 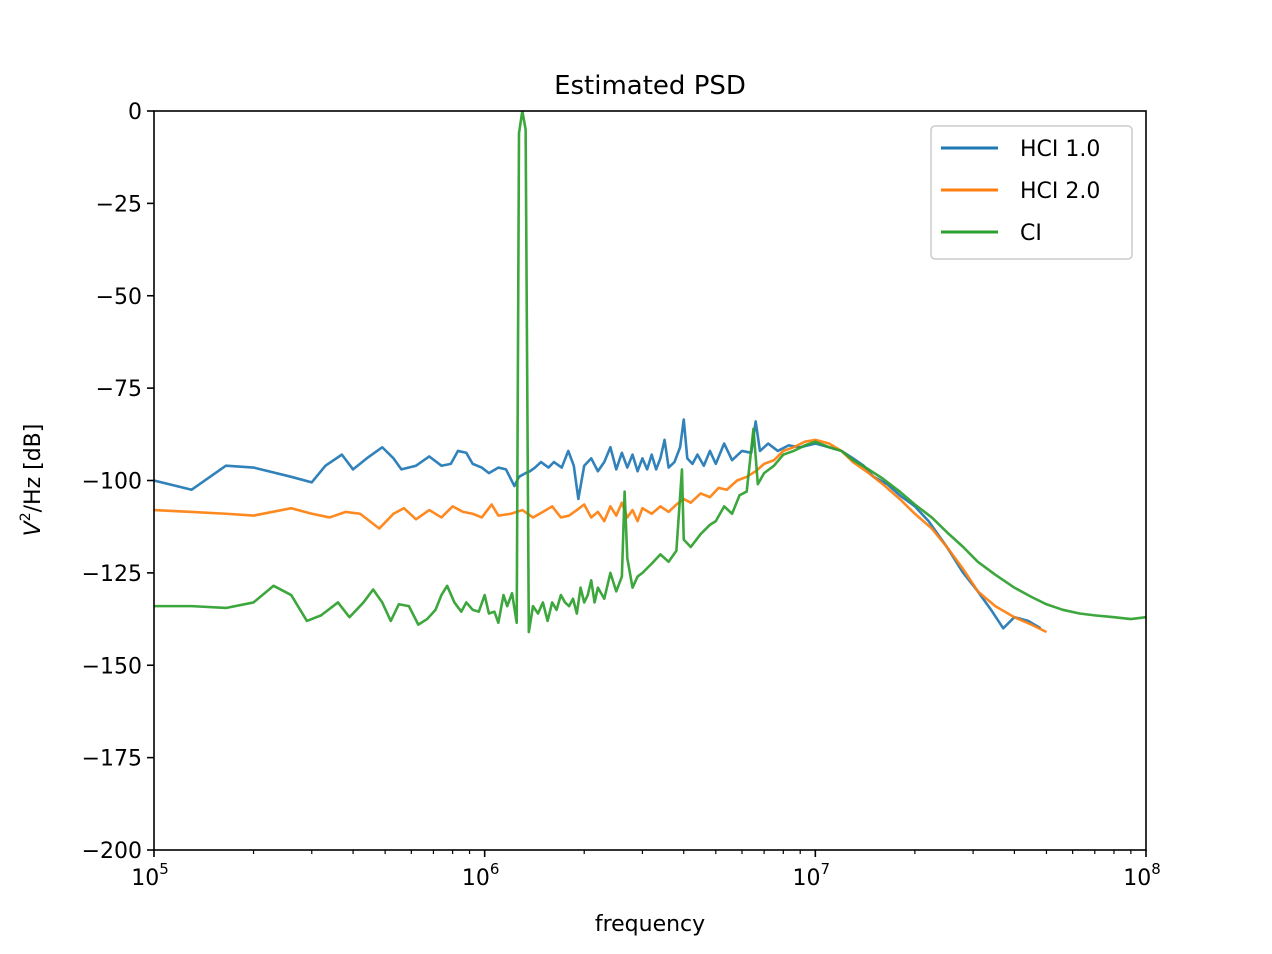 I want to click on x-axis-label: frequency, so click(x=650, y=924).